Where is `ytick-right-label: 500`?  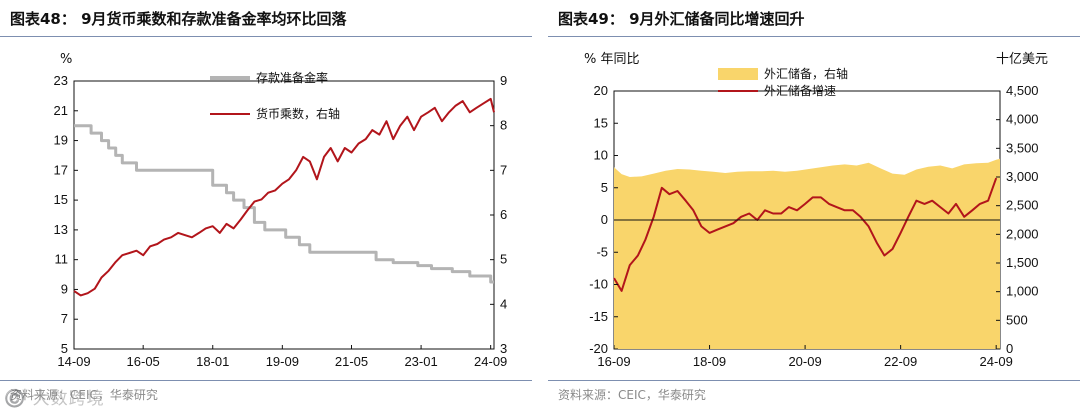
ytick-right-label: 500 is located at coordinates (1017, 319).